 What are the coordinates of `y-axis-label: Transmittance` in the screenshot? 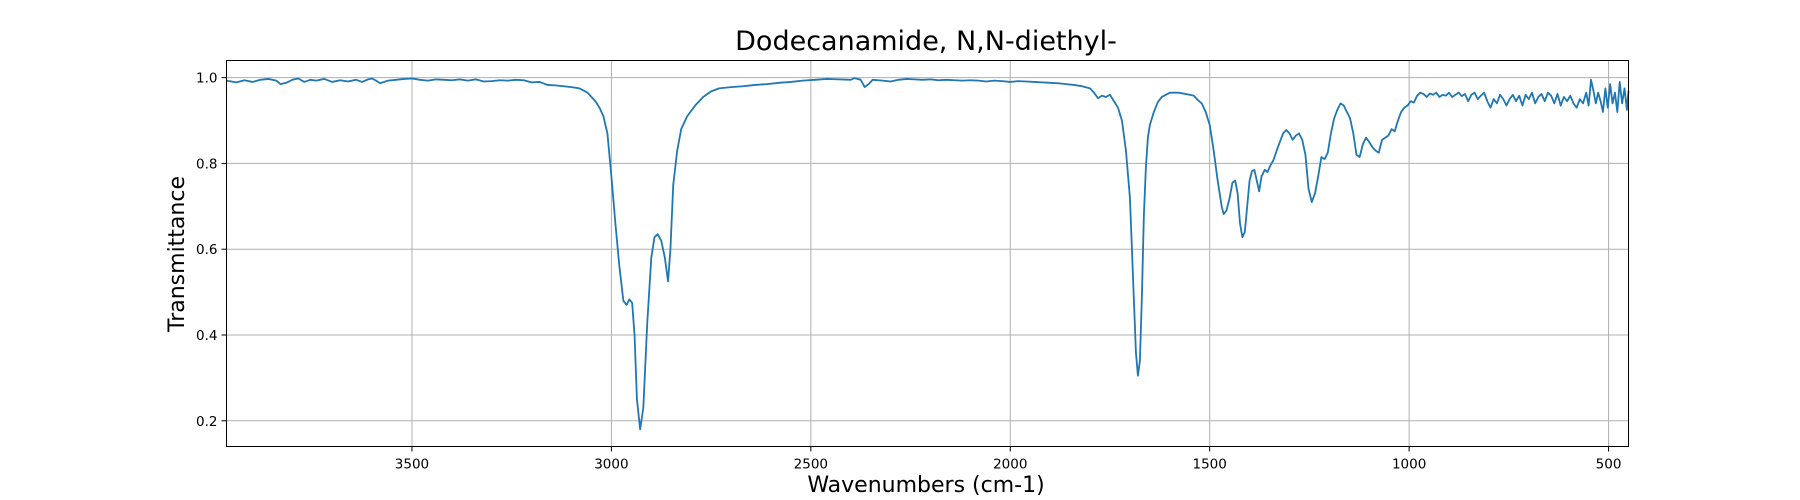 It's located at (177, 254).